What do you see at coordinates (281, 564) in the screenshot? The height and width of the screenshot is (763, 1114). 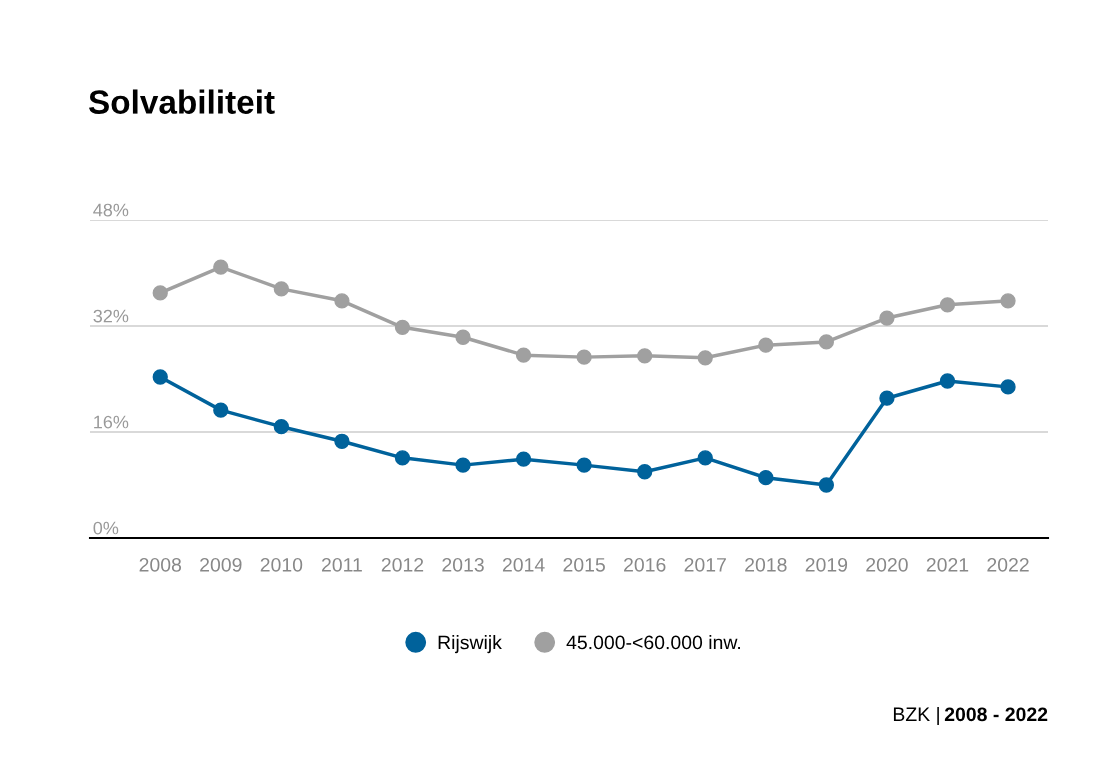 I see `x-tick-label: 2010` at bounding box center [281, 564].